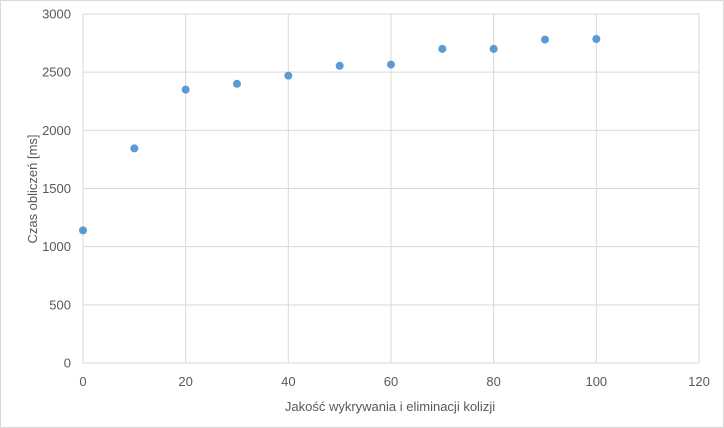 Image resolution: width=724 pixels, height=428 pixels. Describe the element at coordinates (56, 130) in the screenshot. I see `y-tick-label: 2000` at that location.